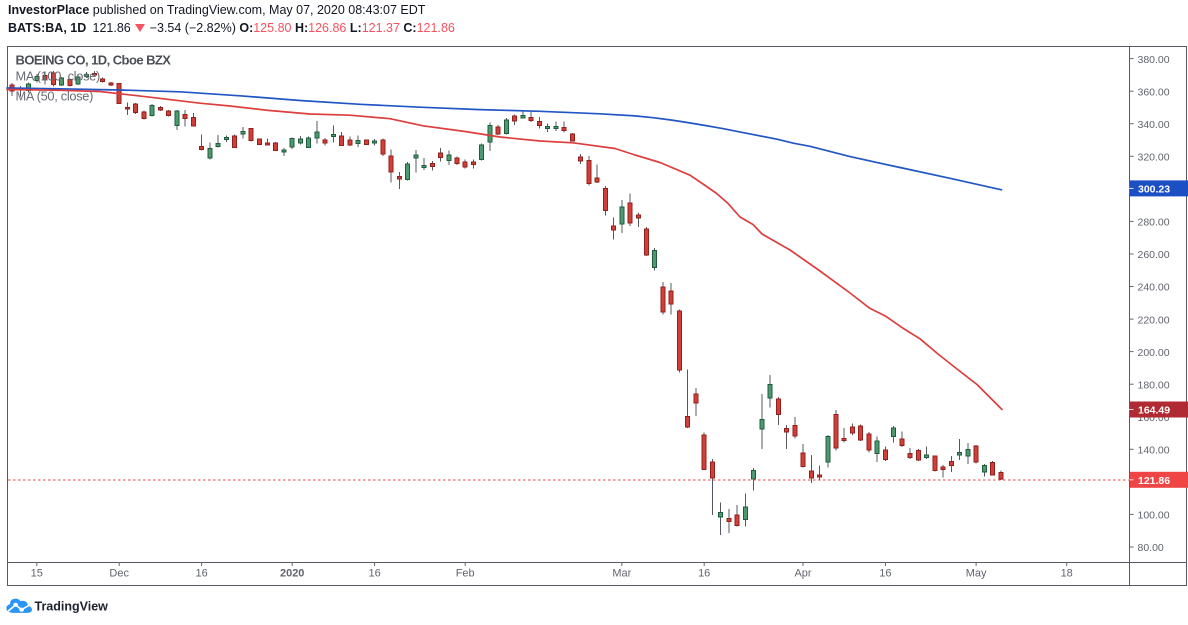 The width and height of the screenshot is (1188, 625). What do you see at coordinates (37, 574) in the screenshot?
I see `svg-text: 15` at bounding box center [37, 574].